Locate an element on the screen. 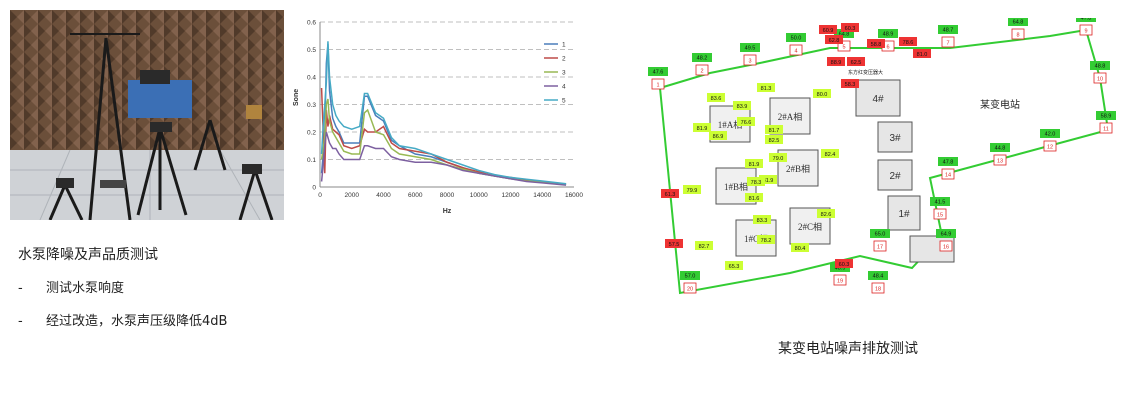 This screenshot has height=410, width=1140. exceed-value: 60.3 is located at coordinates (850, 29).